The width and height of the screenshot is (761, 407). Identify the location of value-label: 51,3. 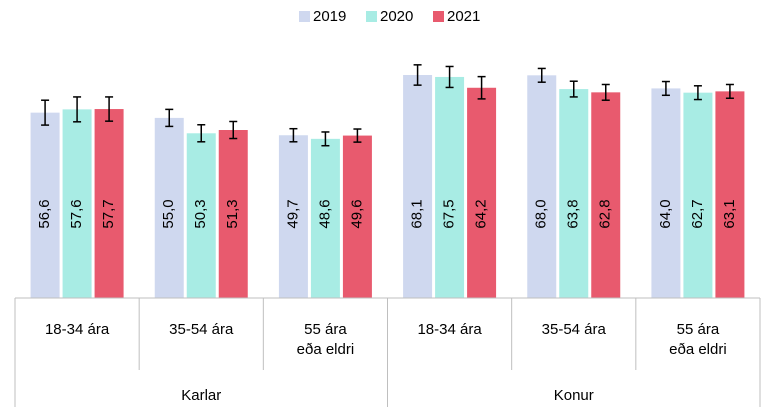
(232, 213).